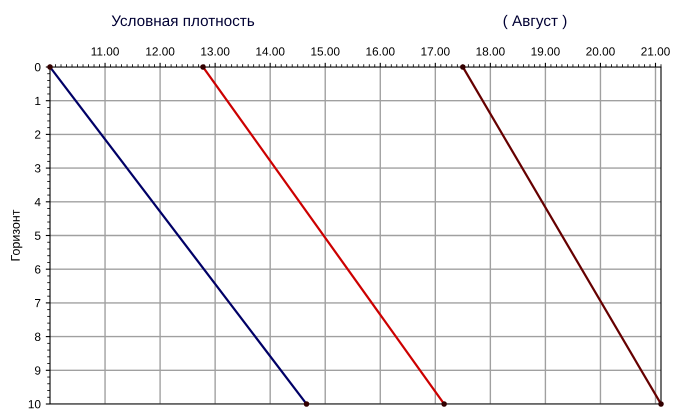 The height and width of the screenshot is (419, 675). What do you see at coordinates (37, 202) in the screenshot?
I see `y-tick-label: 4` at bounding box center [37, 202].